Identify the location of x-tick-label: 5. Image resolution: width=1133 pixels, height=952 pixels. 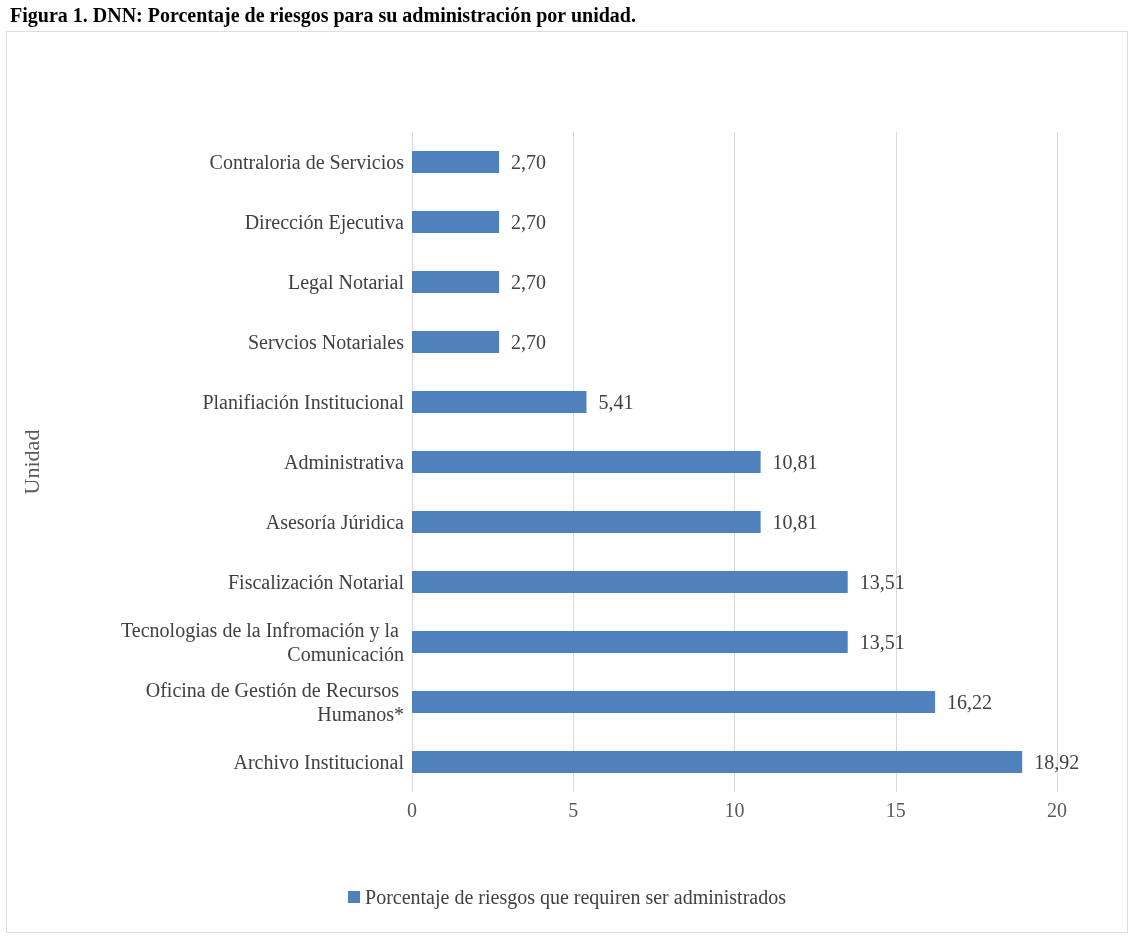
(573, 810).